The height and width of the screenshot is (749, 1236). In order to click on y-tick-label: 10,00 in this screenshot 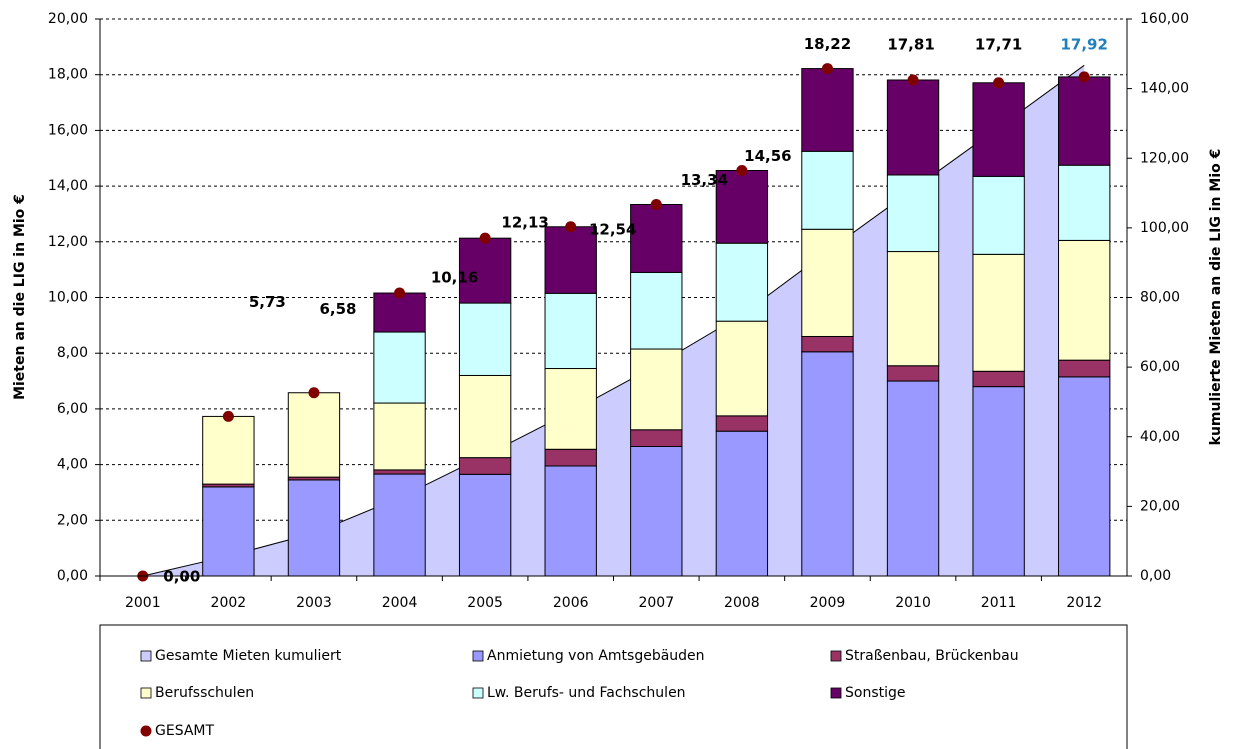, I will do `click(68, 298)`.